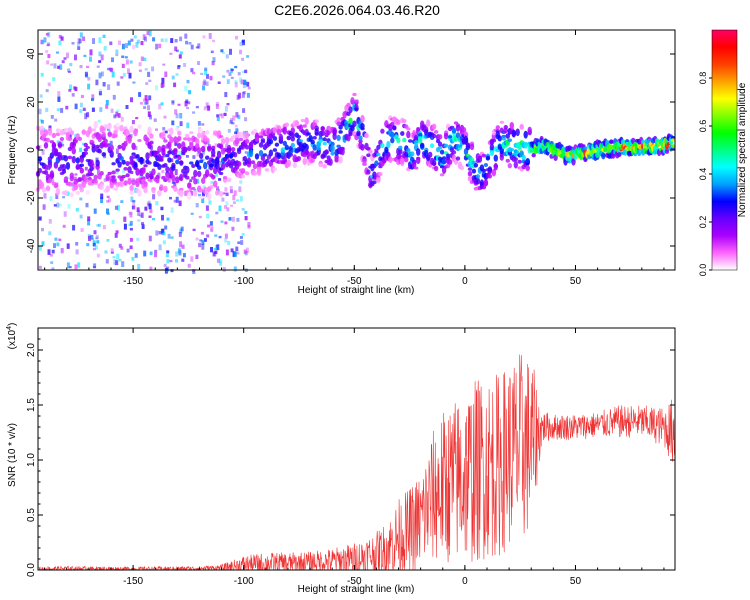 The image size is (750, 600). Describe the element at coordinates (703, 78) in the screenshot. I see `colorbar-tick-label: 0.8` at that location.